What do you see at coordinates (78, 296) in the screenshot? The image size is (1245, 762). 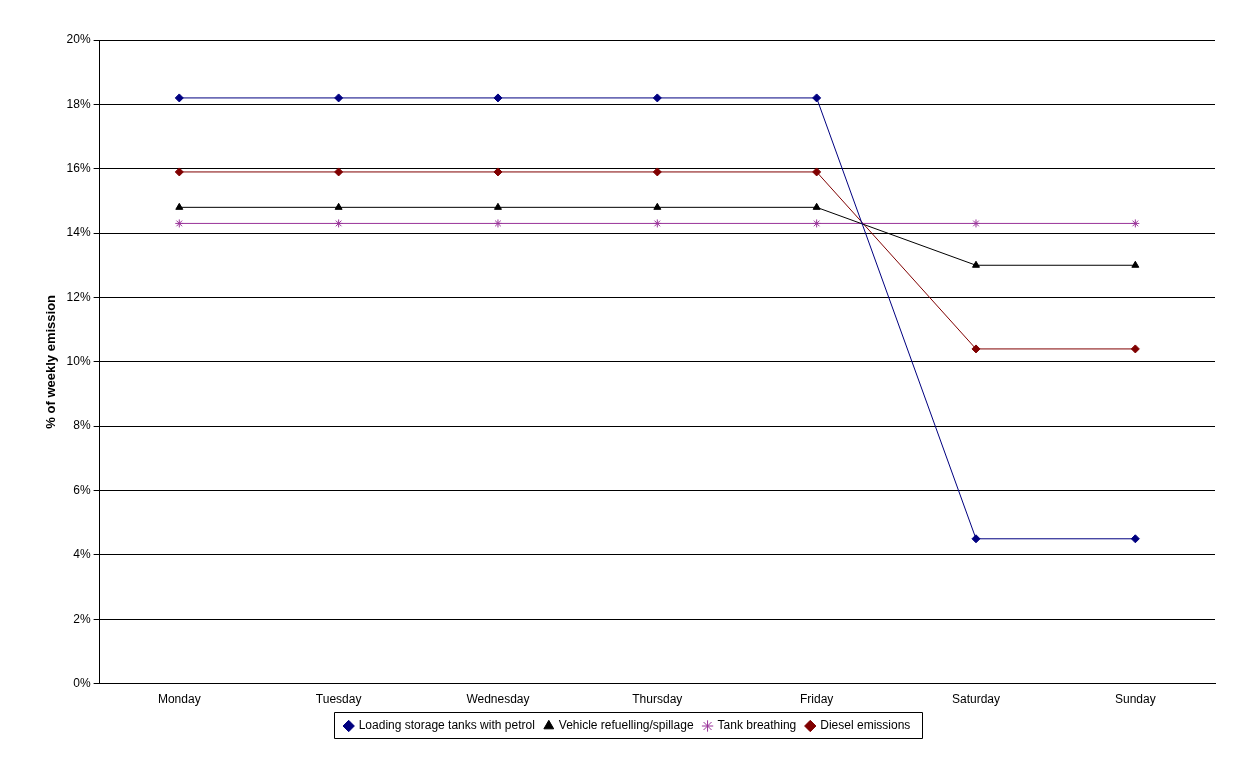 I see `y-tick-label: 12%` at bounding box center [78, 296].